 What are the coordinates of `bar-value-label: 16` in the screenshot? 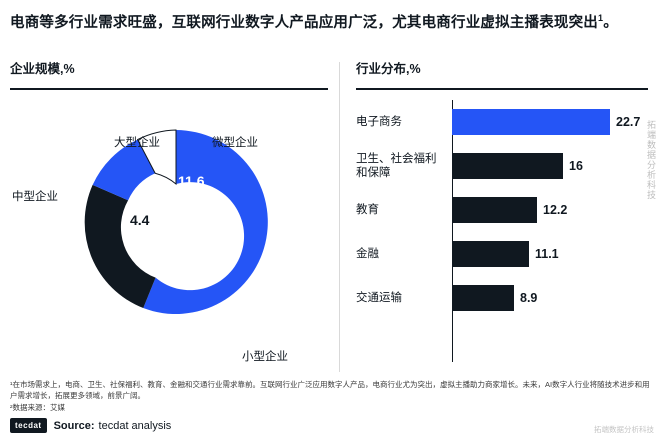 It's located at (576, 166).